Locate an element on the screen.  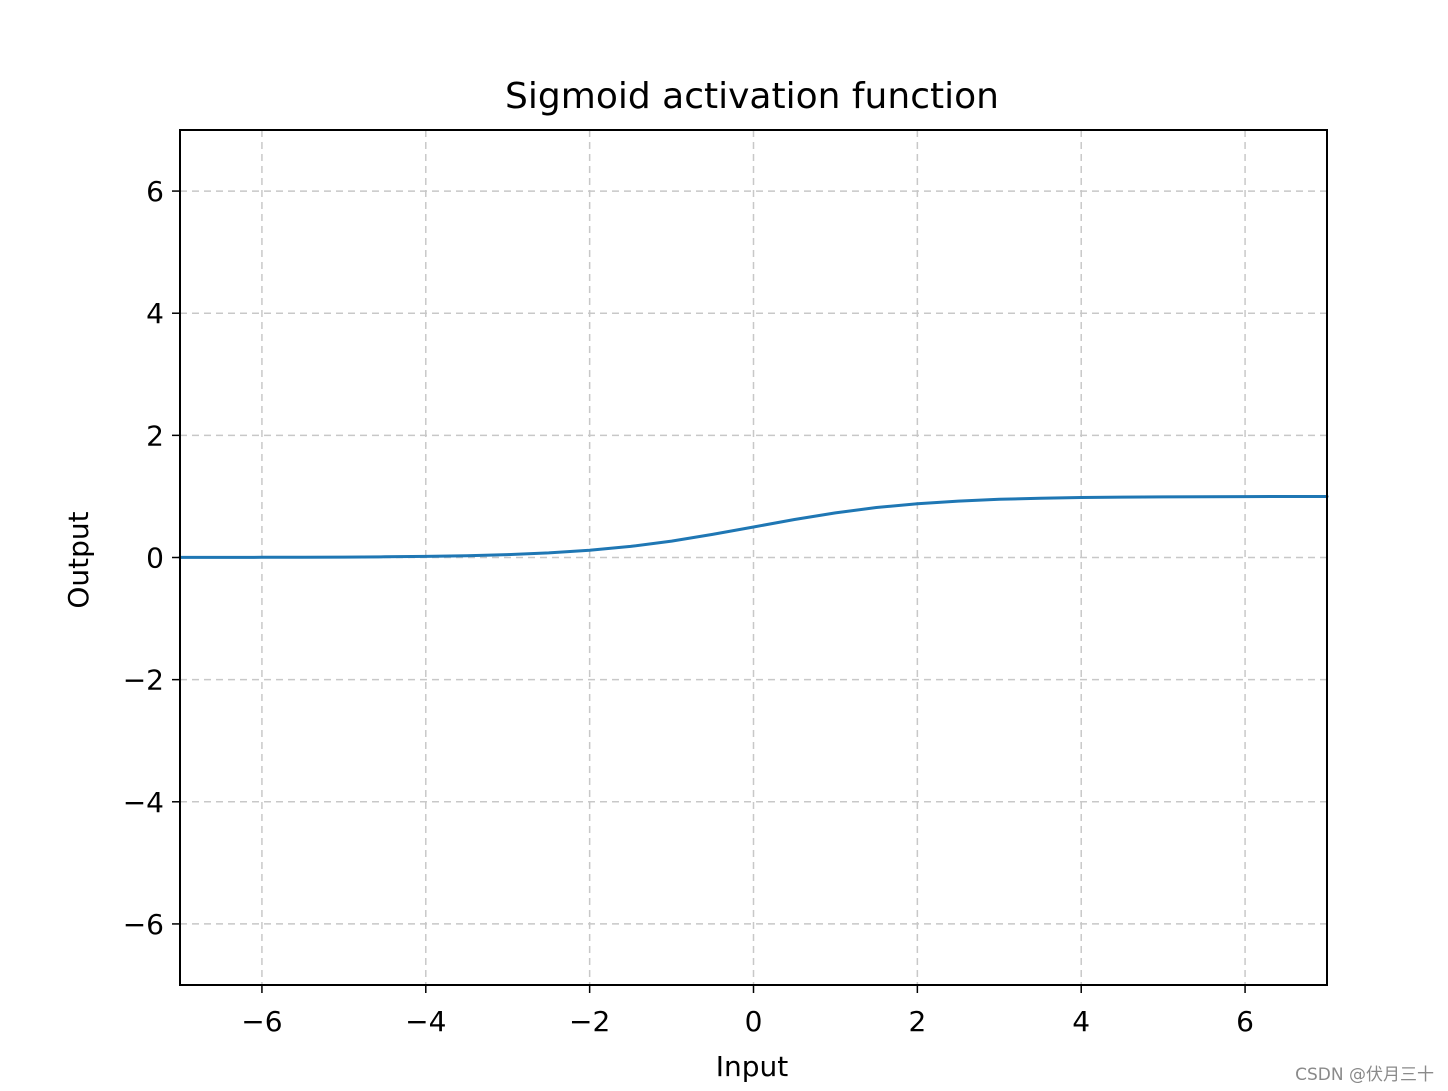
x-axis-label: Input is located at coordinates (752, 1066).